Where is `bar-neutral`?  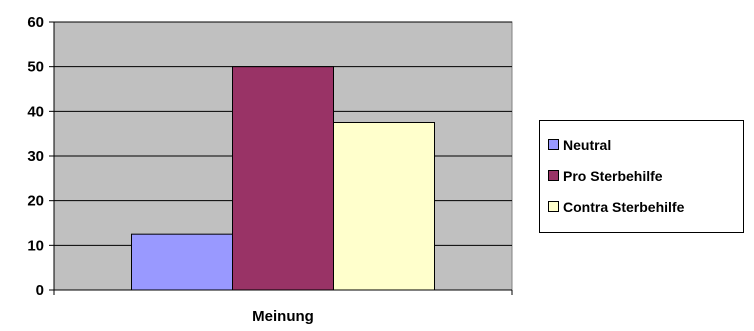
bar-neutral is located at coordinates (182, 262).